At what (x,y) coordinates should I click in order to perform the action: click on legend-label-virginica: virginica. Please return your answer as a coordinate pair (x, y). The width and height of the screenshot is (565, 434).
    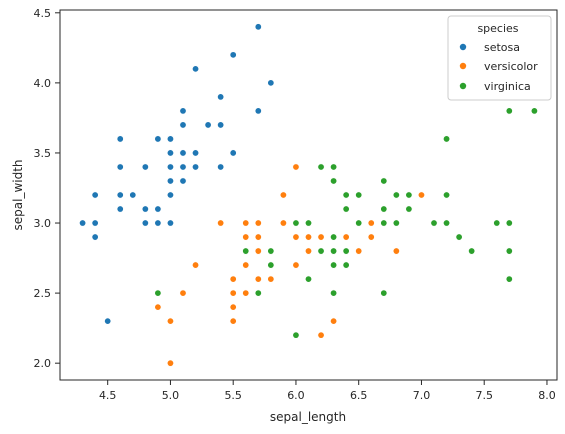
    Looking at the image, I should click on (507, 86).